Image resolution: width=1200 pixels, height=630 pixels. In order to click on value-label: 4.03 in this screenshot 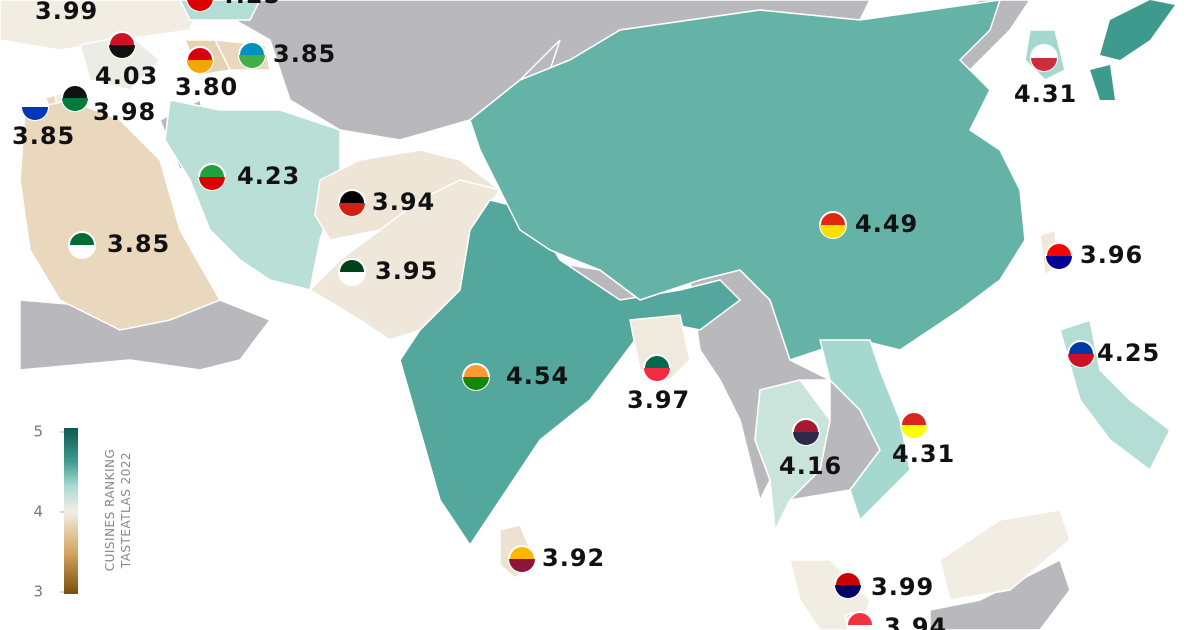, I will do `click(126, 76)`.